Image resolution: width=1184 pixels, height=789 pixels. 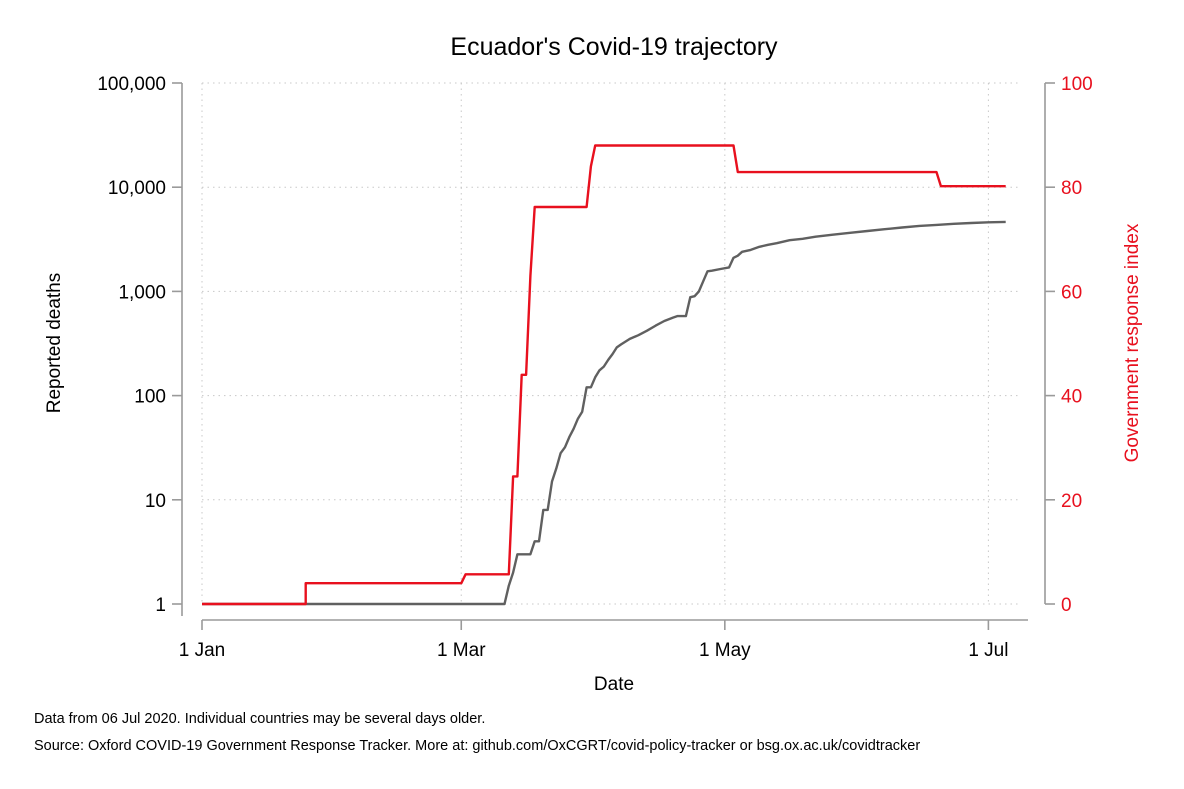 What do you see at coordinates (725, 650) in the screenshot?
I see `x-tick-label: 1 May` at bounding box center [725, 650].